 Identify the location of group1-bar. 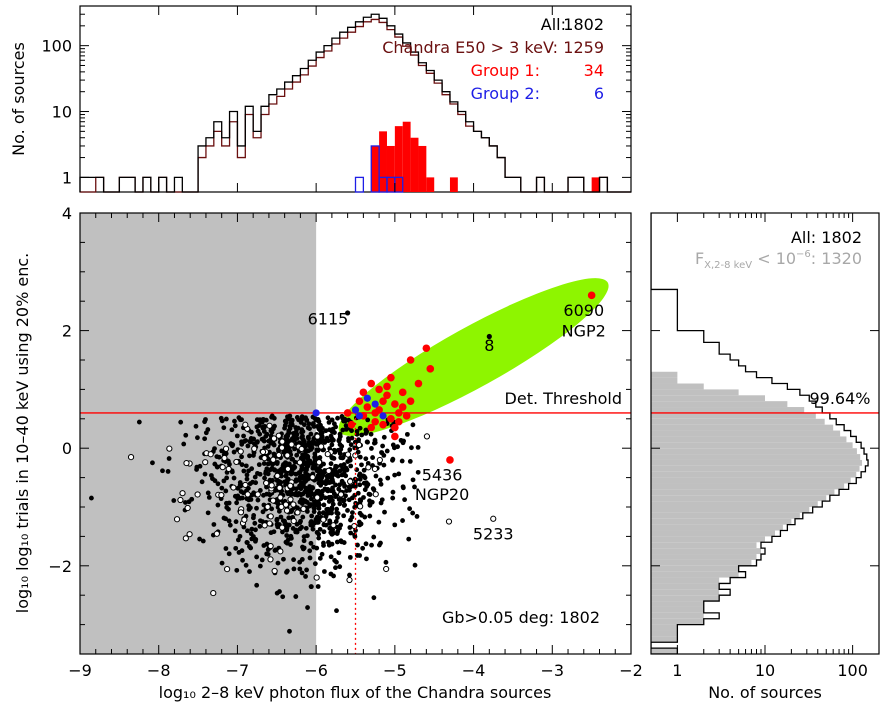
(383, 161).